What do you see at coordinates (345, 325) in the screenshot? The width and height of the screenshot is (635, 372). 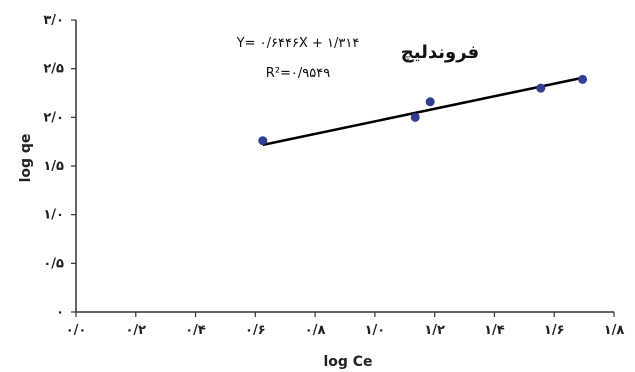 I see `x-ticks: ۰/۰ ۰/۲ ۰/۴ ۰/۶ ۰/۸ ۱/۰ ۱/۲ ۱/۴ ۱/۶ ۱/۸` at bounding box center [345, 325].